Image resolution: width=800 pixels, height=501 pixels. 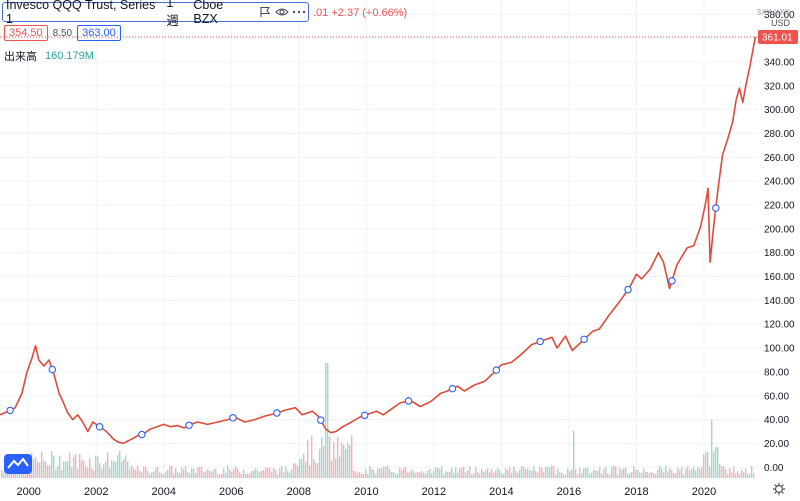 What do you see at coordinates (779, 15) in the screenshot?
I see `y-tick-label: 380.00` at bounding box center [779, 15].